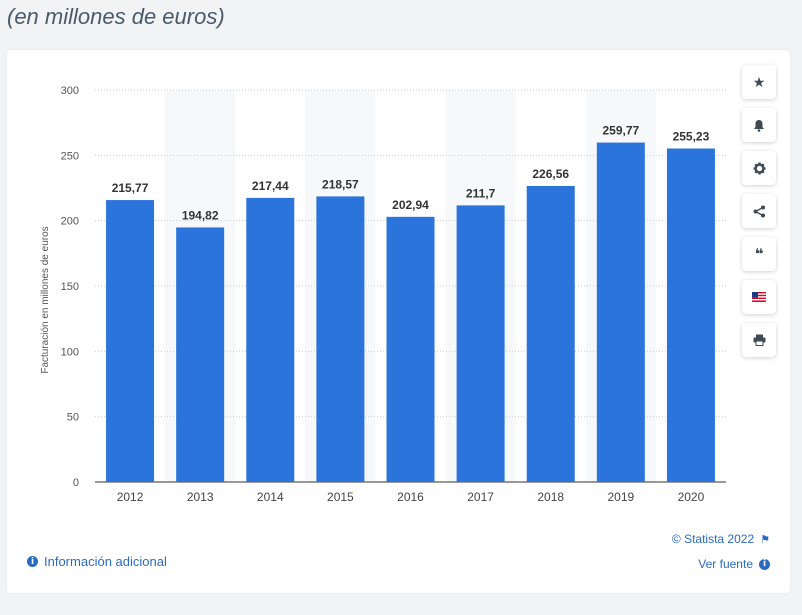 The width and height of the screenshot is (802, 615). I want to click on flag-icon, so click(759, 297).